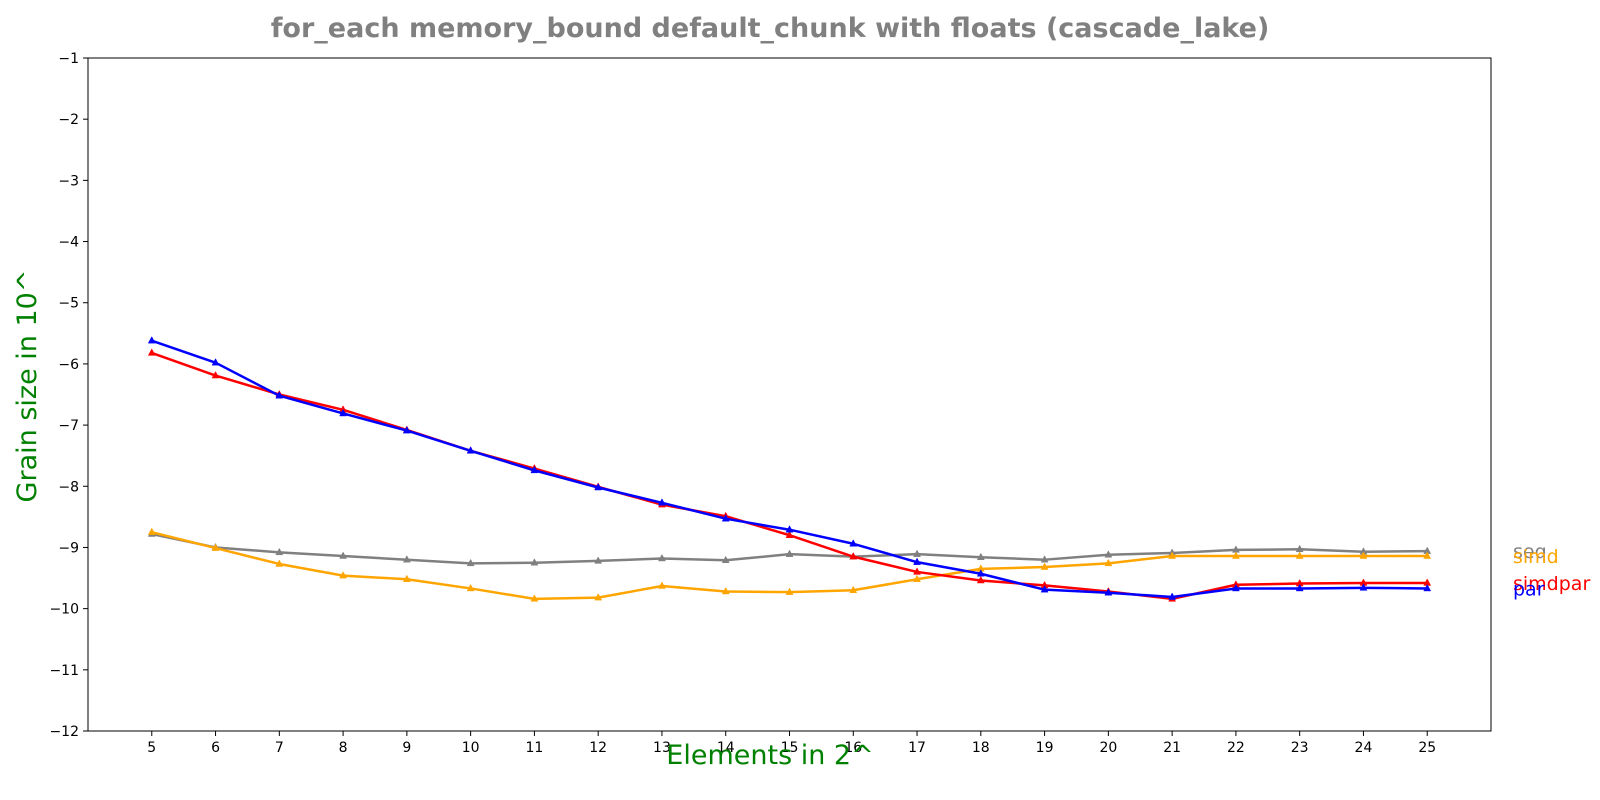 This screenshot has width=1600, height=800. I want to click on series-simd, so click(789, 564).